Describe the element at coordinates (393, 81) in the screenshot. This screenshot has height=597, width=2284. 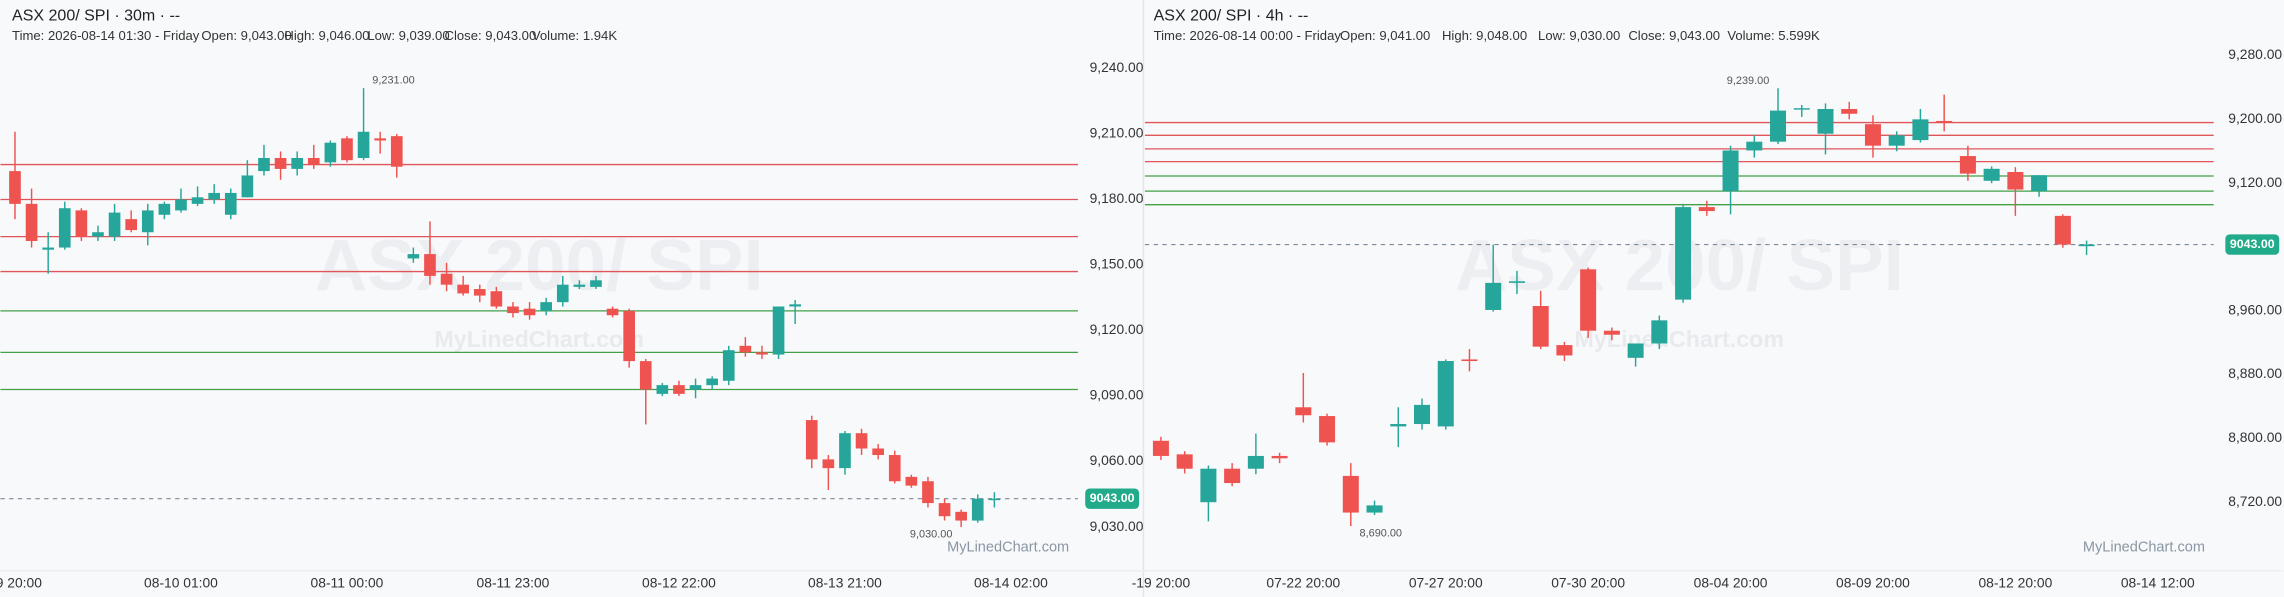
I see `extreme-label: 9,231.00` at that location.